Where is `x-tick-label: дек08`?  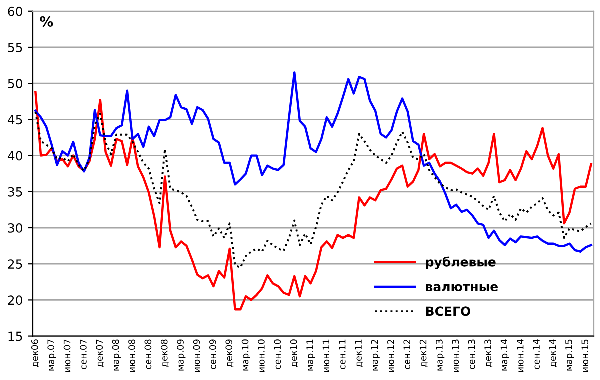 x-tick-label: дек08 is located at coordinates (164, 354).